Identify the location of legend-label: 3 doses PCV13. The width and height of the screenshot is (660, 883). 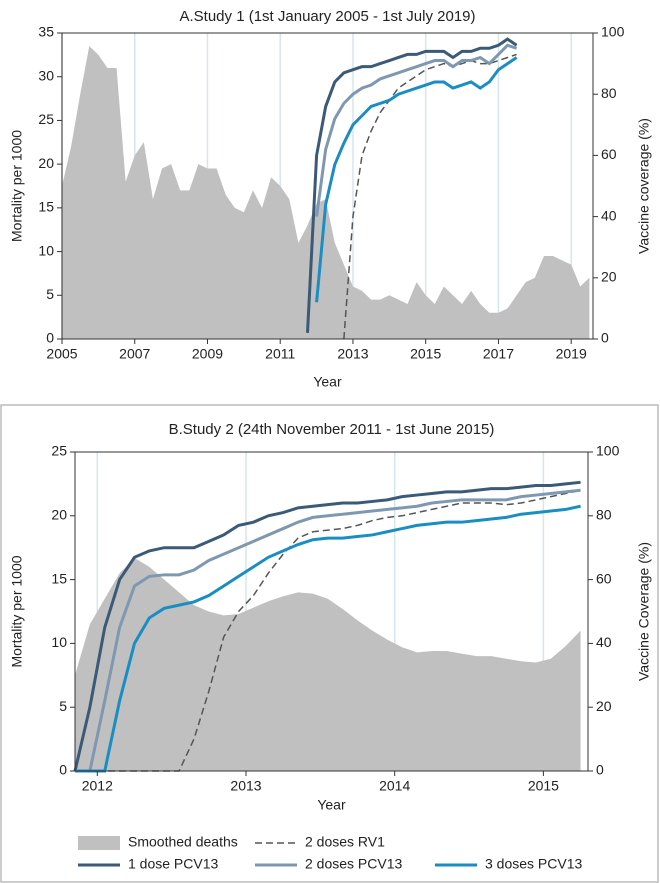
(533, 864).